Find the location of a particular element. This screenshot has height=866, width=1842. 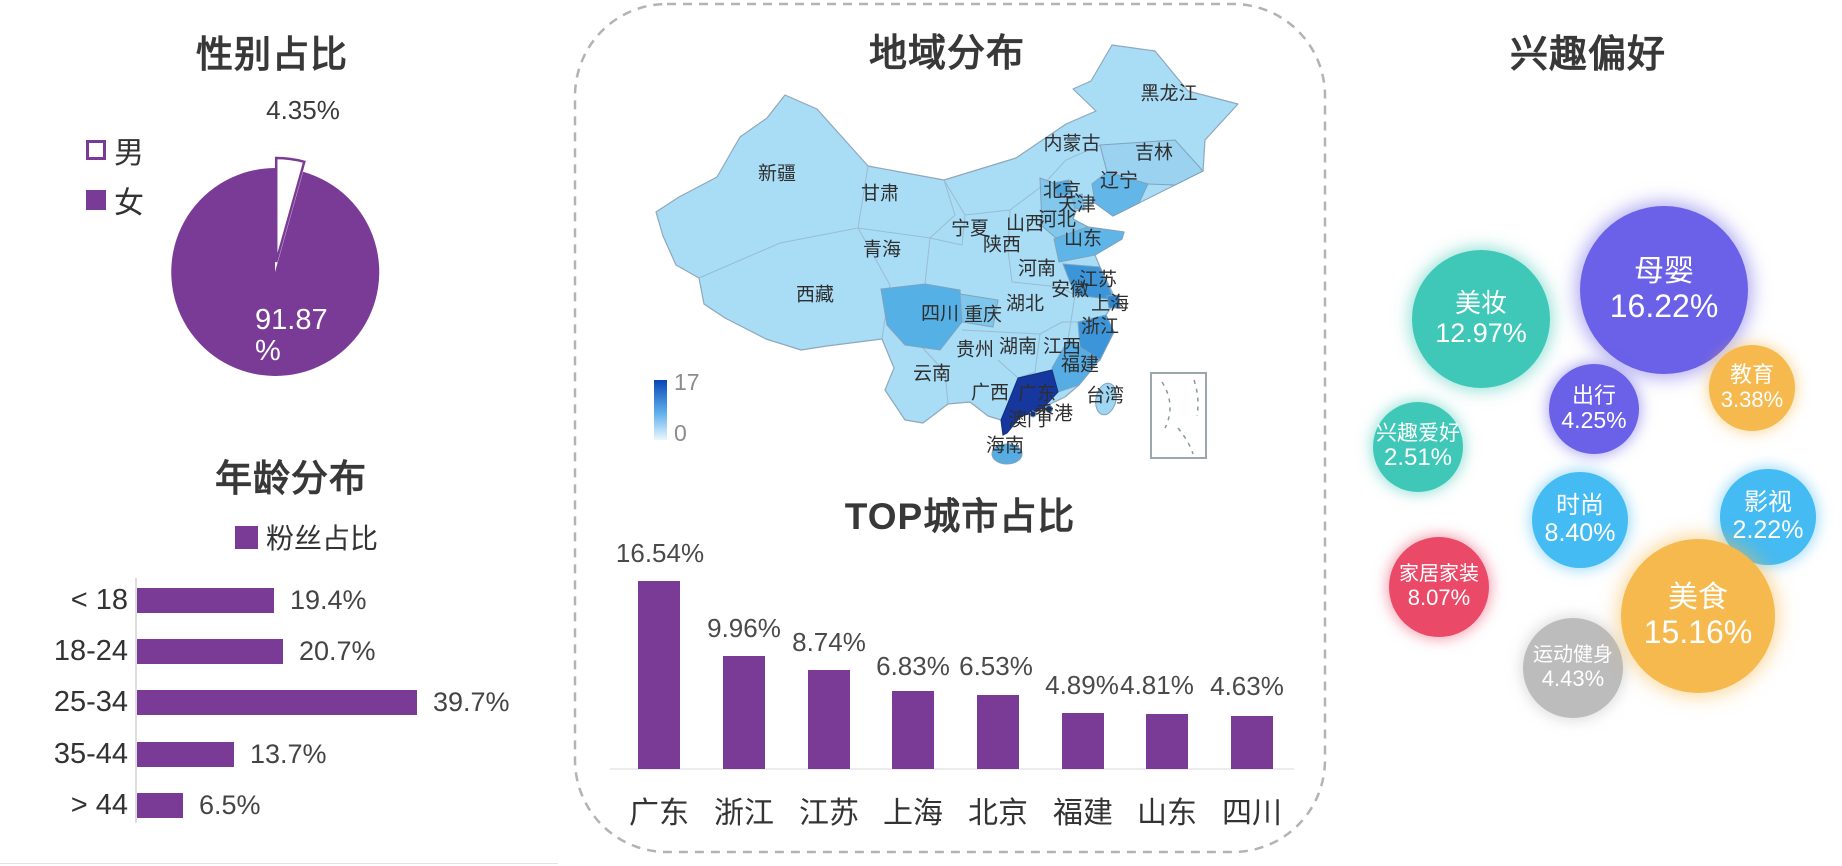

region-zhejiang is located at coordinates (1096, 337).